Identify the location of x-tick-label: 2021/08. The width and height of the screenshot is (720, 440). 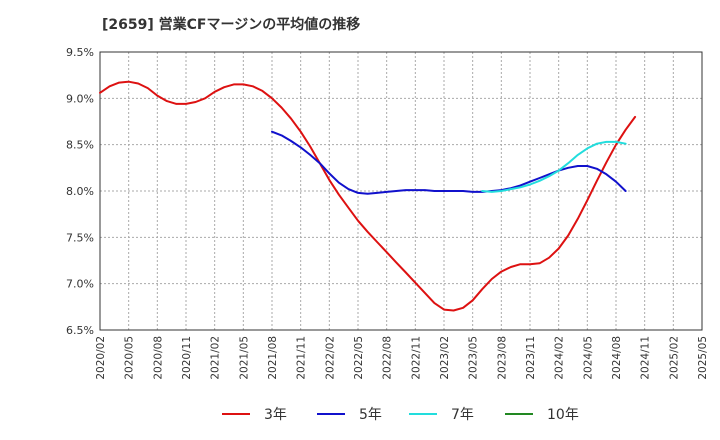
(273, 358).